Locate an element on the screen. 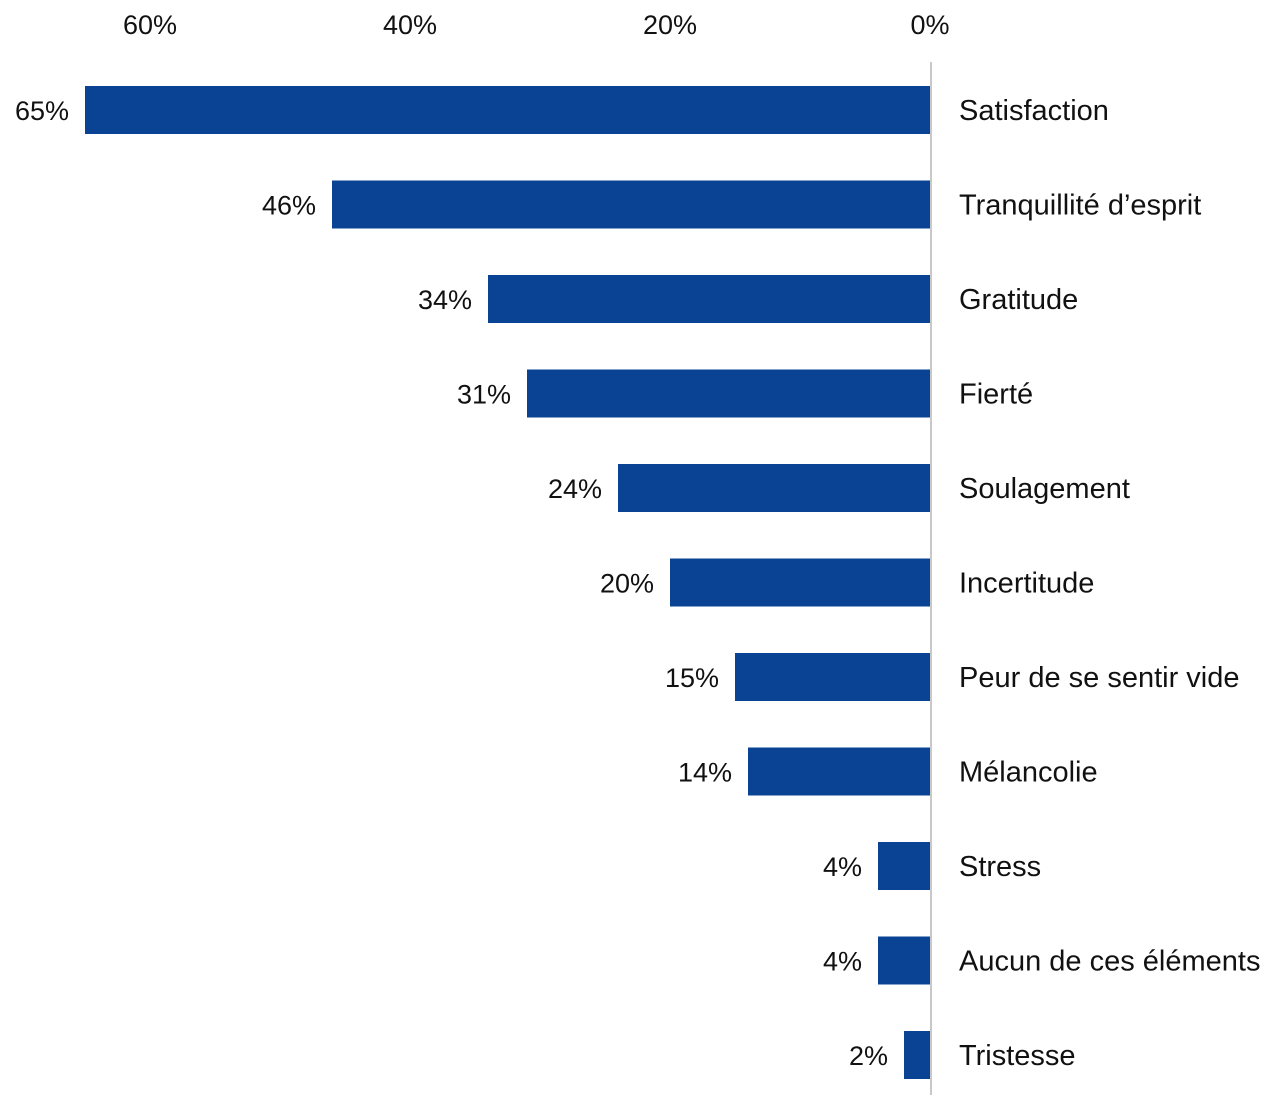  data-label: 34% is located at coordinates (445, 300).